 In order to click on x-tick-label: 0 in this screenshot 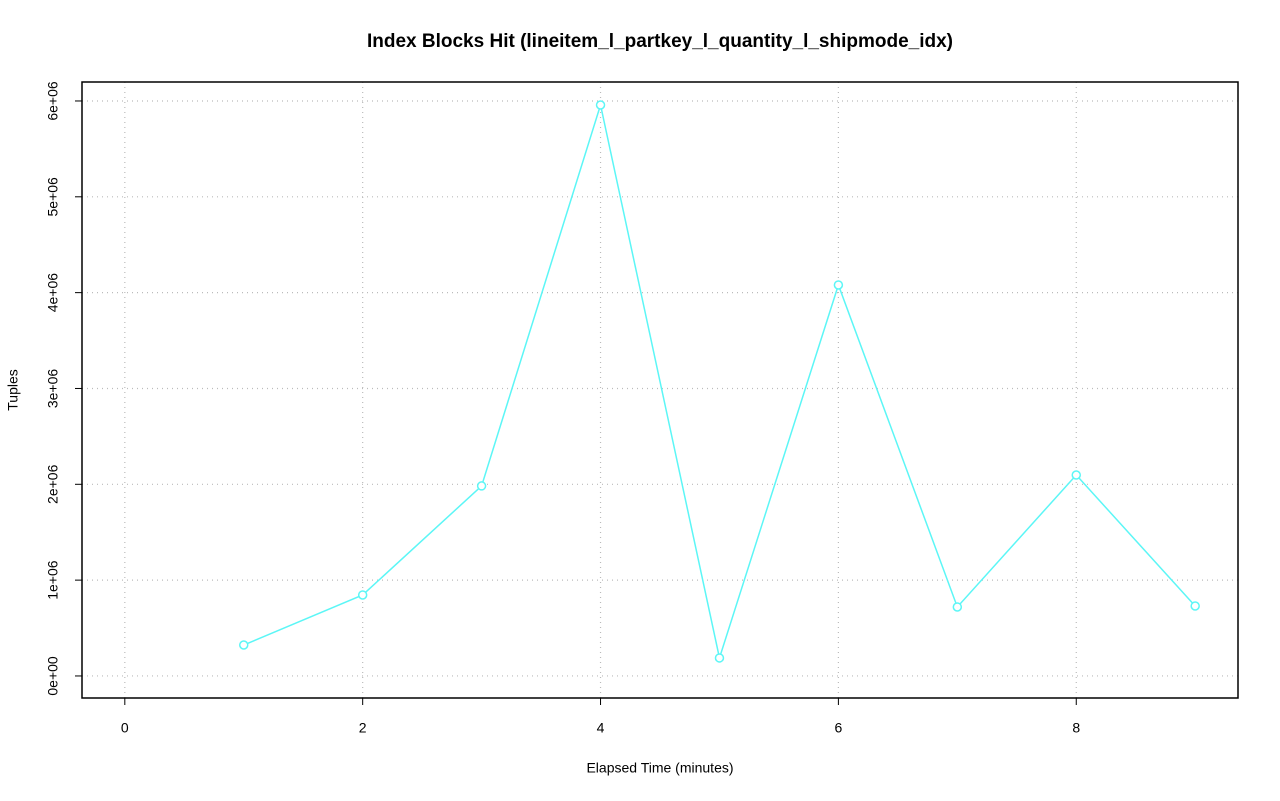, I will do `click(125, 728)`.